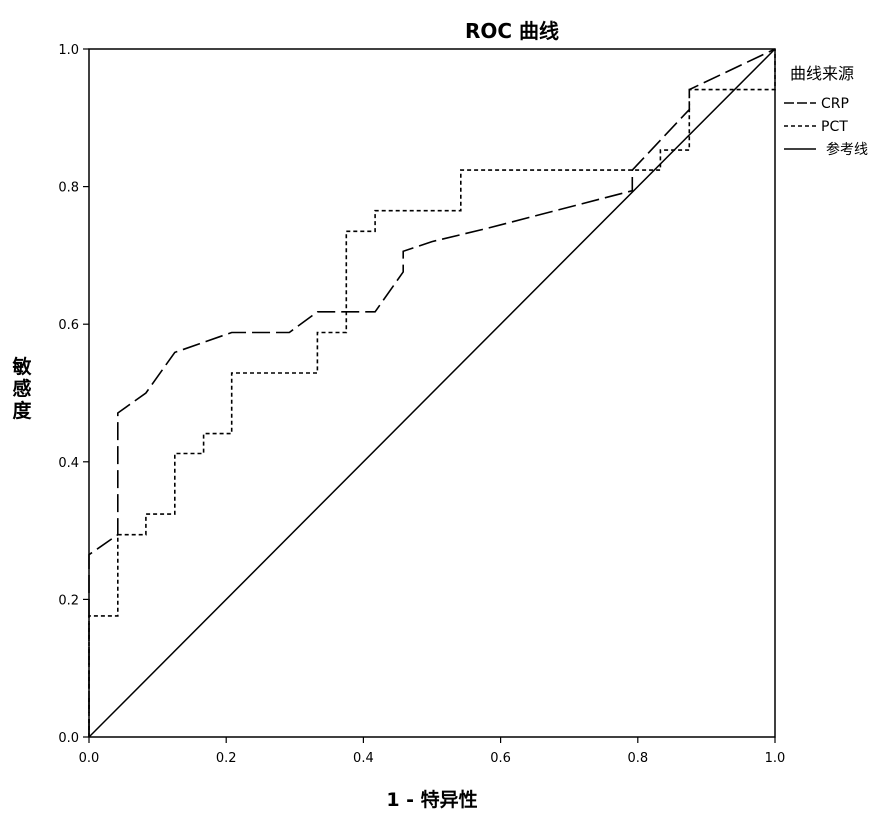  I want to click on x-tick-label: 0.0, so click(89, 758).